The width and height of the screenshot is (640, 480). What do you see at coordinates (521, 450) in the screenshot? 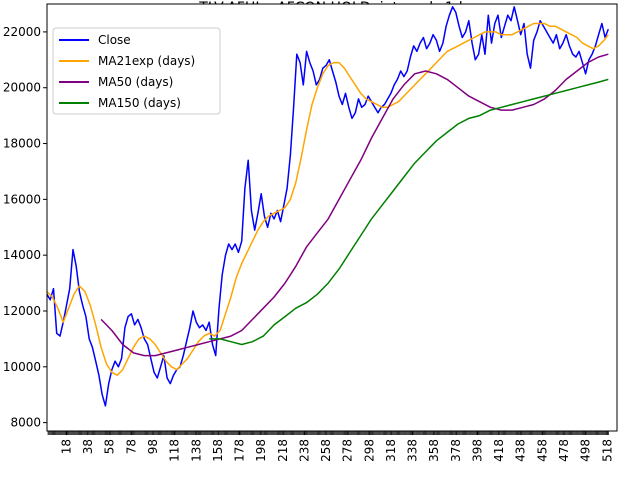
I see `x-tick-label: 438` at bounding box center [521, 450].